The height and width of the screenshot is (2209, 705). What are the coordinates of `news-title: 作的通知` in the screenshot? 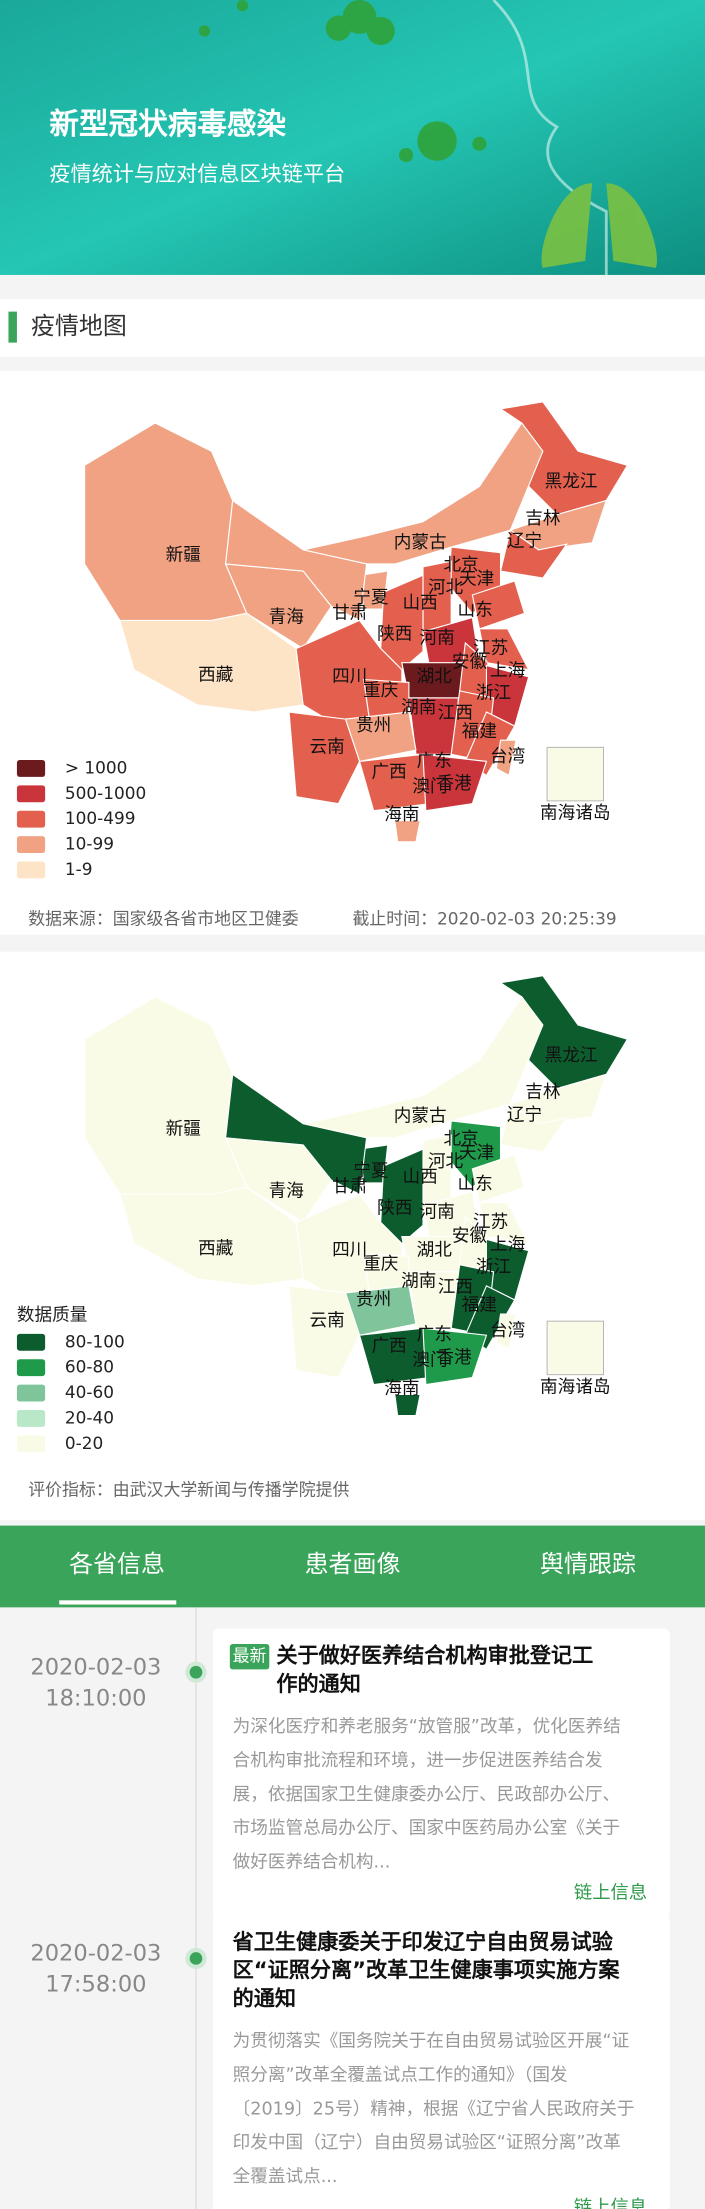 It's located at (318, 1683).